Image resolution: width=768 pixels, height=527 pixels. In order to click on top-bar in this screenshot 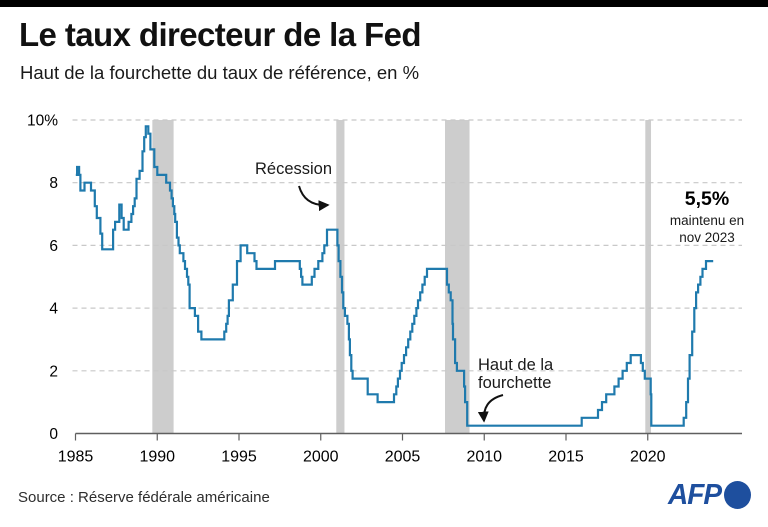, I will do `click(384, 3)`.